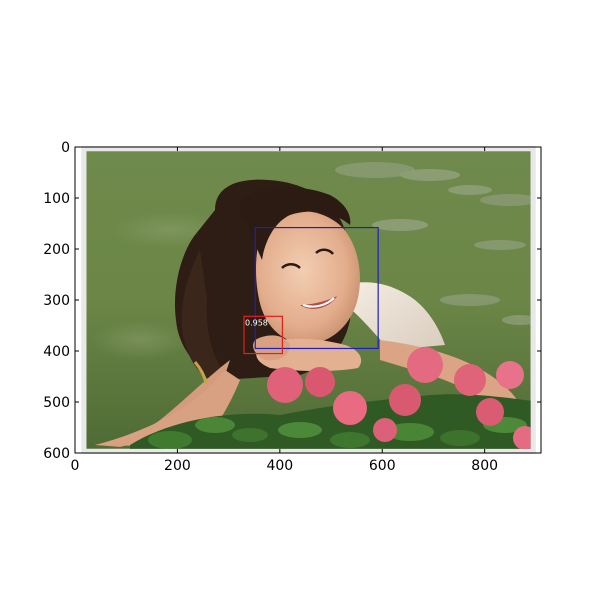 This screenshot has width=600, height=604. Describe the element at coordinates (382, 466) in the screenshot. I see `x-tick-label: 600` at that location.